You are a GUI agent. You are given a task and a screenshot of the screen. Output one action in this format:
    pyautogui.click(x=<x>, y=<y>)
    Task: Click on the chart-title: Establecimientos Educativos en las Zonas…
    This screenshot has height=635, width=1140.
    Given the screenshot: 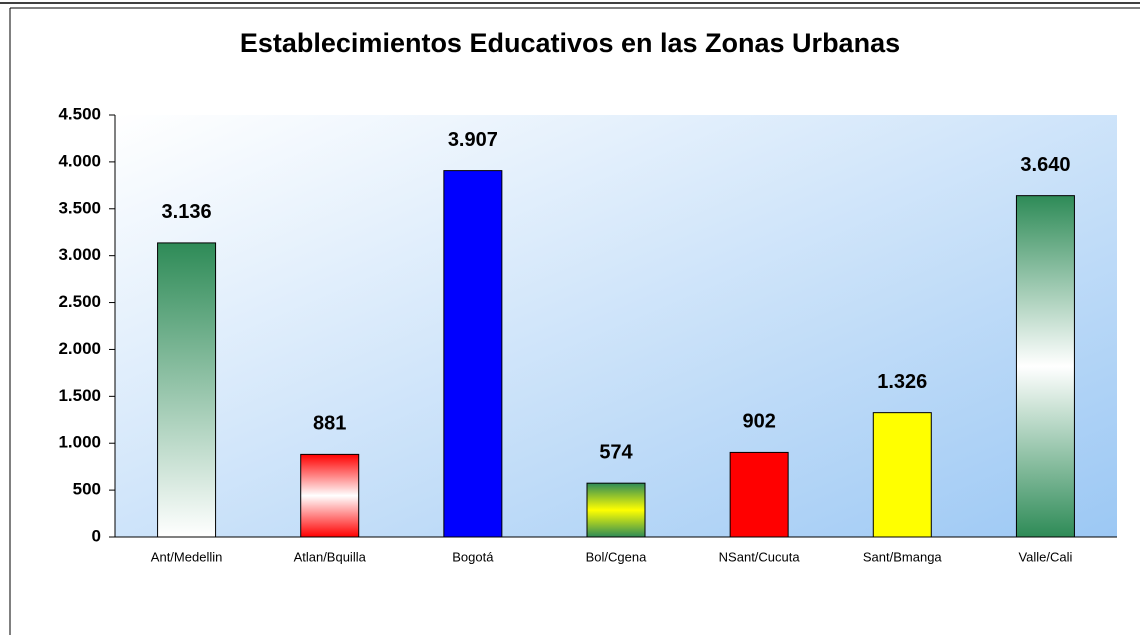 What is the action you would take?
    pyautogui.click(x=570, y=43)
    